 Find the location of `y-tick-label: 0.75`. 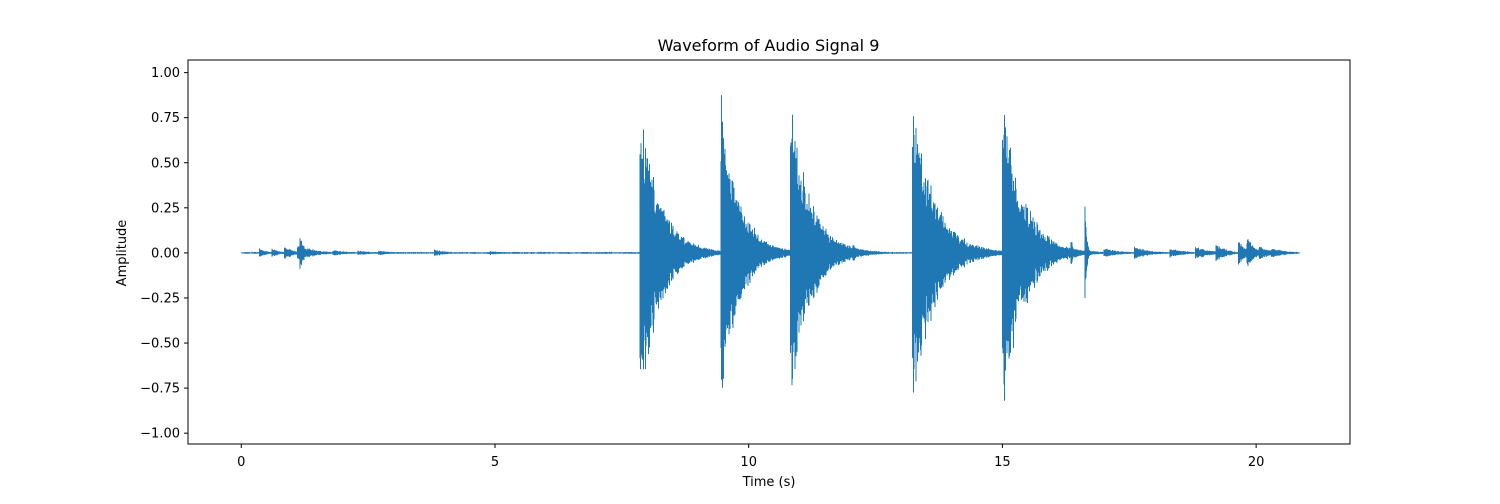

y-tick-label: 0.75 is located at coordinates (165, 118).